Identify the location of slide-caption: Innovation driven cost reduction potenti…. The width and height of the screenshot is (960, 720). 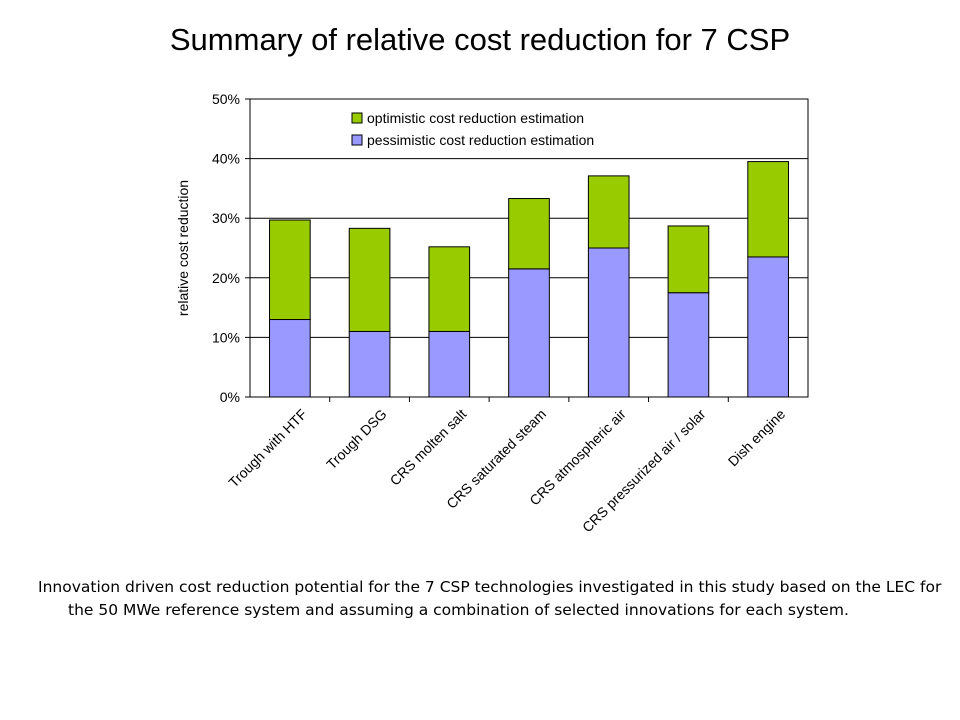
(490, 598).